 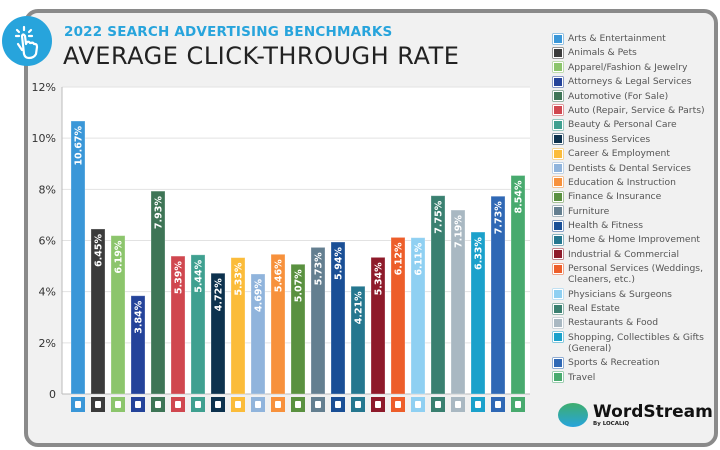 I want to click on legend-item: Travel, so click(x=635, y=377).